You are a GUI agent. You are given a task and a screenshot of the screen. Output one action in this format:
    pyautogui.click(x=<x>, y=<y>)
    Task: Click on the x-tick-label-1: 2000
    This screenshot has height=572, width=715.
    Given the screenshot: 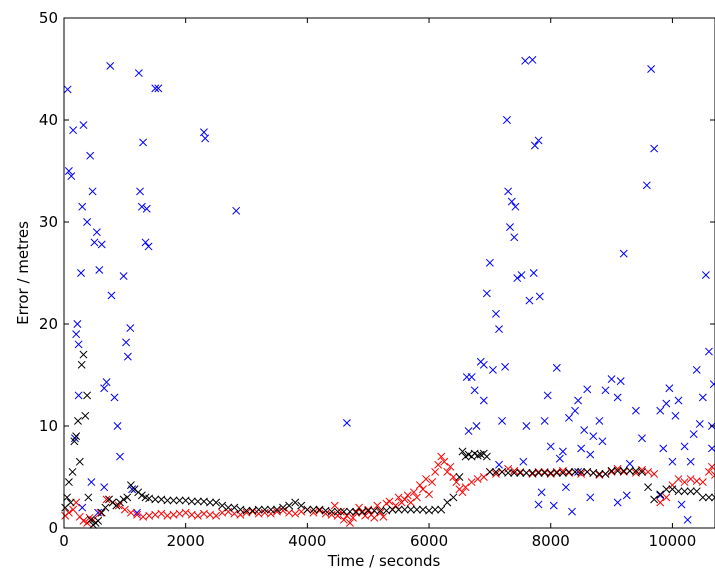 What is the action you would take?
    pyautogui.click(x=186, y=541)
    